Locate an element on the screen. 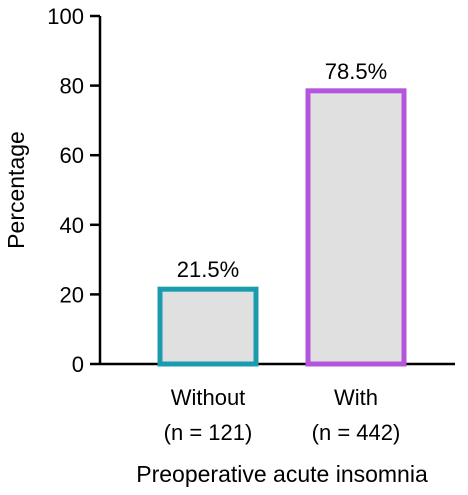  bar-with is located at coordinates (356, 227).